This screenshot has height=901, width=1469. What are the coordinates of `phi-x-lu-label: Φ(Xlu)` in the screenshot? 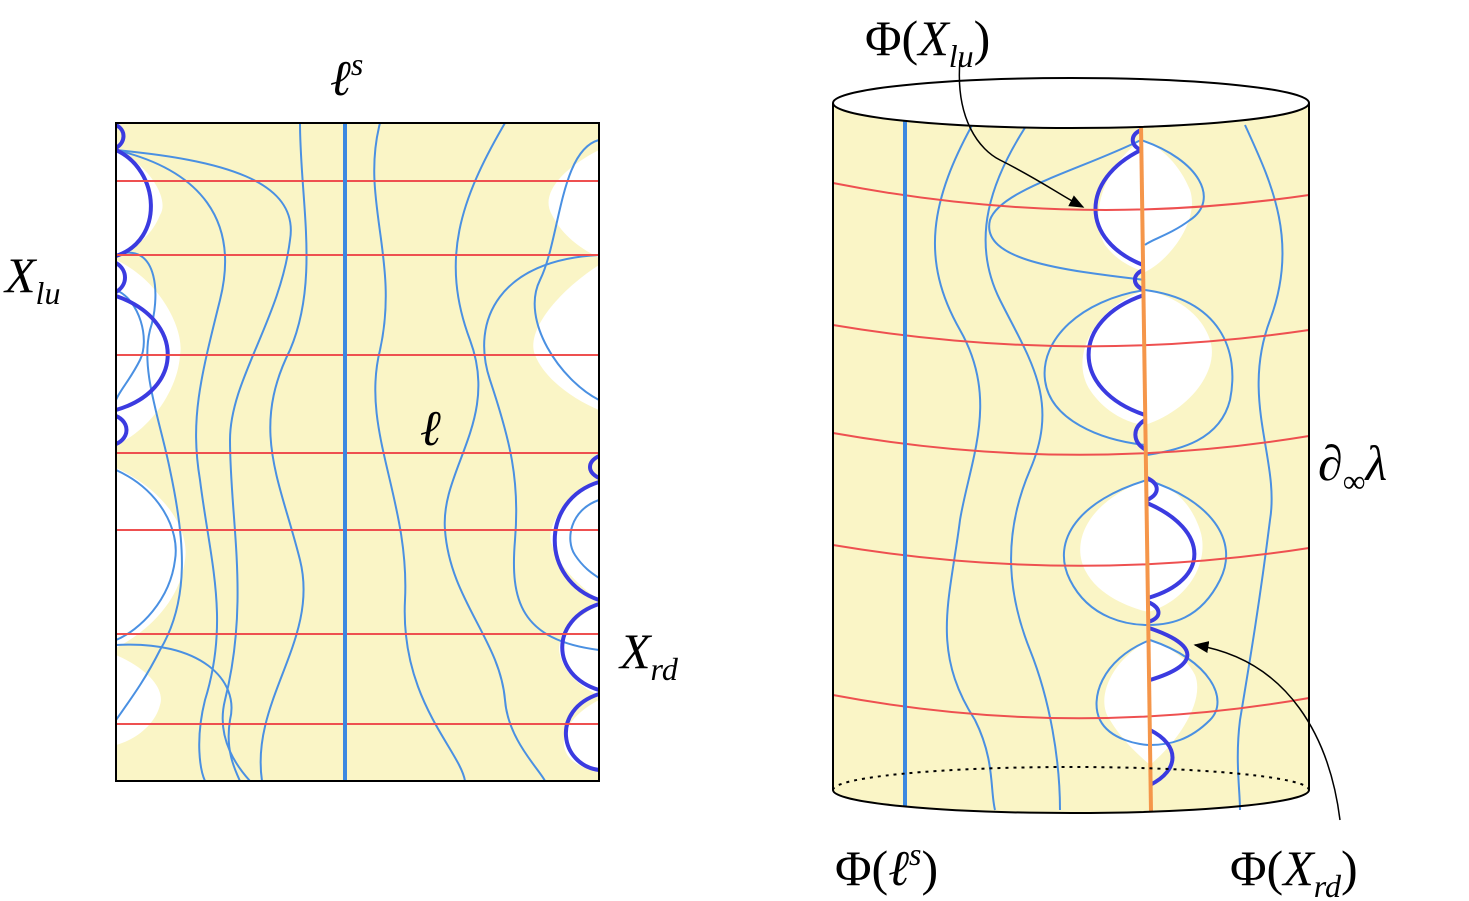 It's located at (927, 42).